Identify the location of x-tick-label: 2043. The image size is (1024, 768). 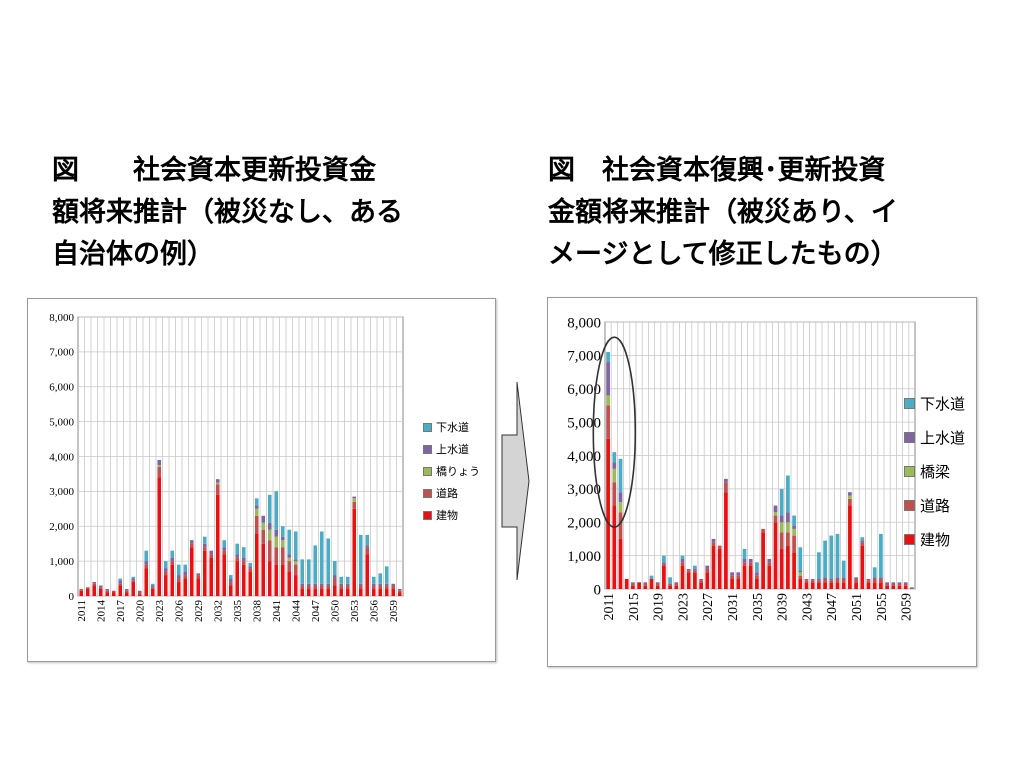
(807, 607).